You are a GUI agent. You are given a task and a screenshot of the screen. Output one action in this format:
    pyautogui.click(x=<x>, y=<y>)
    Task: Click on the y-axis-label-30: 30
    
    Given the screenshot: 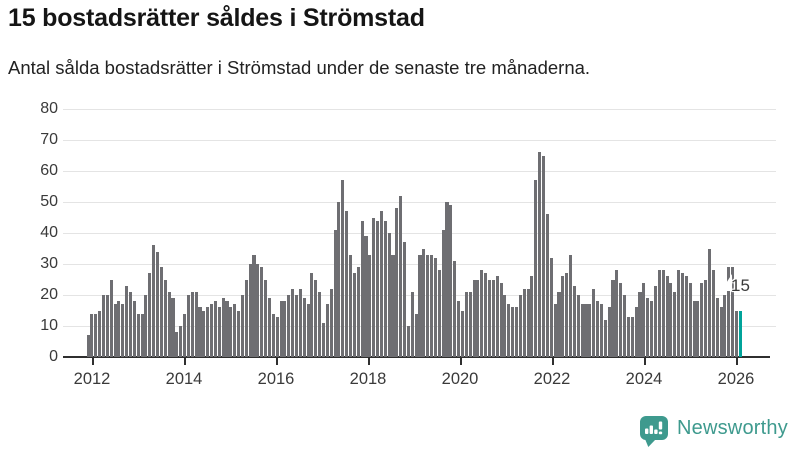 What is the action you would take?
    pyautogui.click(x=49, y=263)
    